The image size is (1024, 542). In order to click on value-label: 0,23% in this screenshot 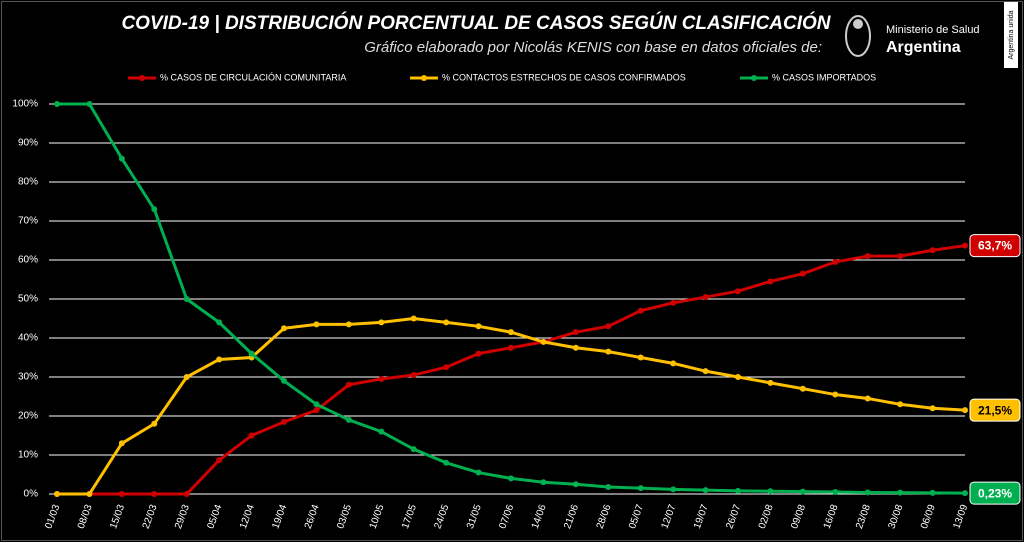, I will do `click(995, 493)`.